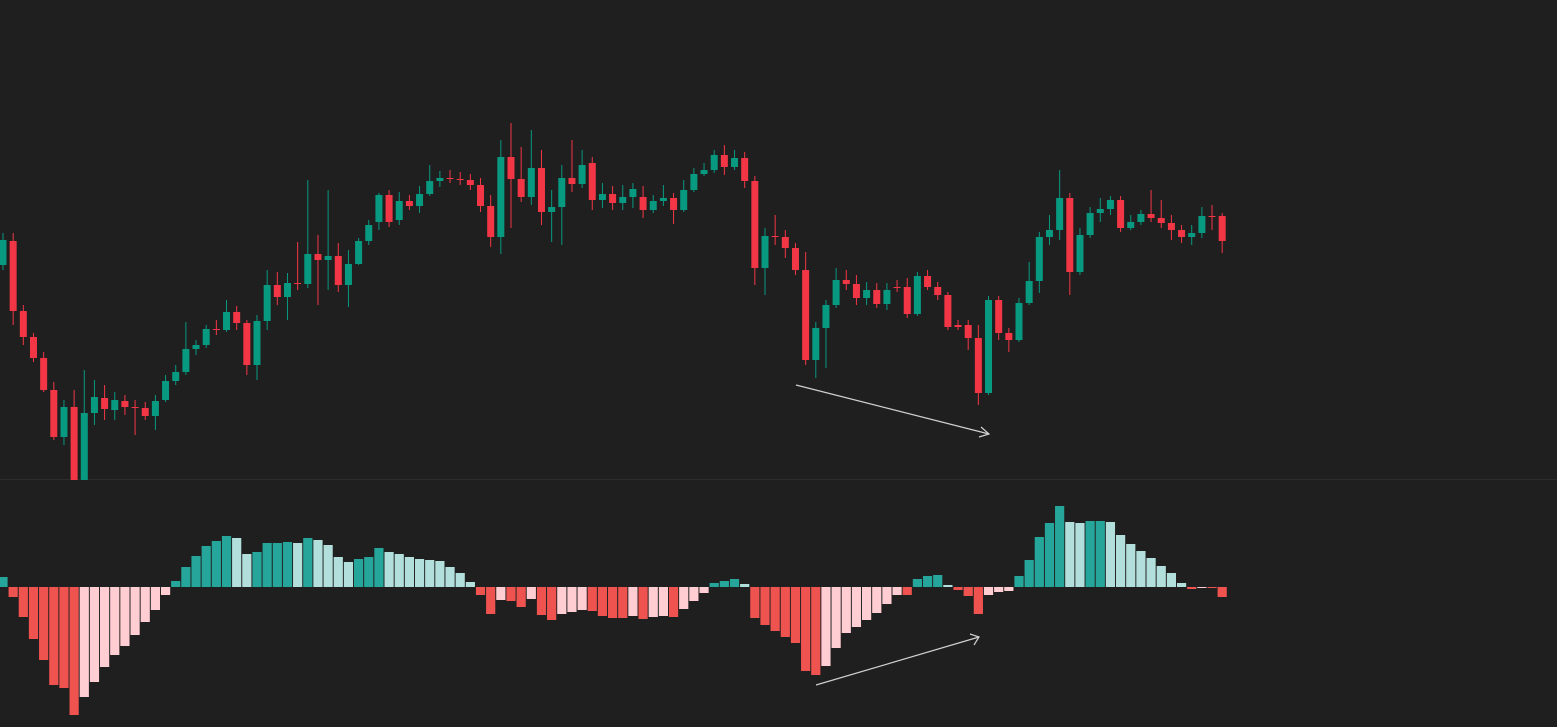  What do you see at coordinates (897, 661) in the screenshot?
I see `trend-line` at bounding box center [897, 661].